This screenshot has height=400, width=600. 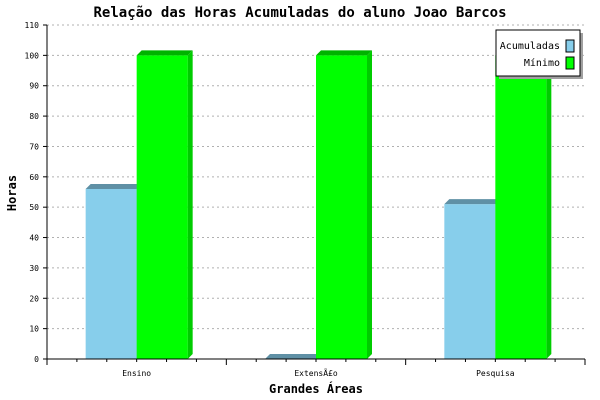 What do you see at coordinates (539, 54) in the screenshot?
I see `legend: Acumuladas Mínimo` at bounding box center [539, 54].